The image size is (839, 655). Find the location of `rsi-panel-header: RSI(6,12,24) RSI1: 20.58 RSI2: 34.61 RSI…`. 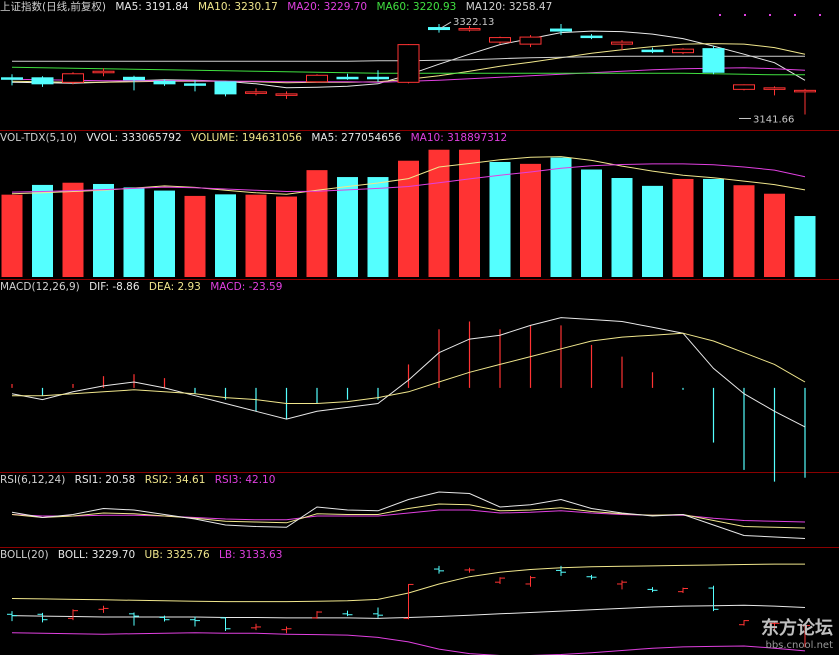

rsi-panel-header: RSI(6,12,24) RSI1: 20.58 RSI2: 34.61 RSI… is located at coordinates (140, 480).